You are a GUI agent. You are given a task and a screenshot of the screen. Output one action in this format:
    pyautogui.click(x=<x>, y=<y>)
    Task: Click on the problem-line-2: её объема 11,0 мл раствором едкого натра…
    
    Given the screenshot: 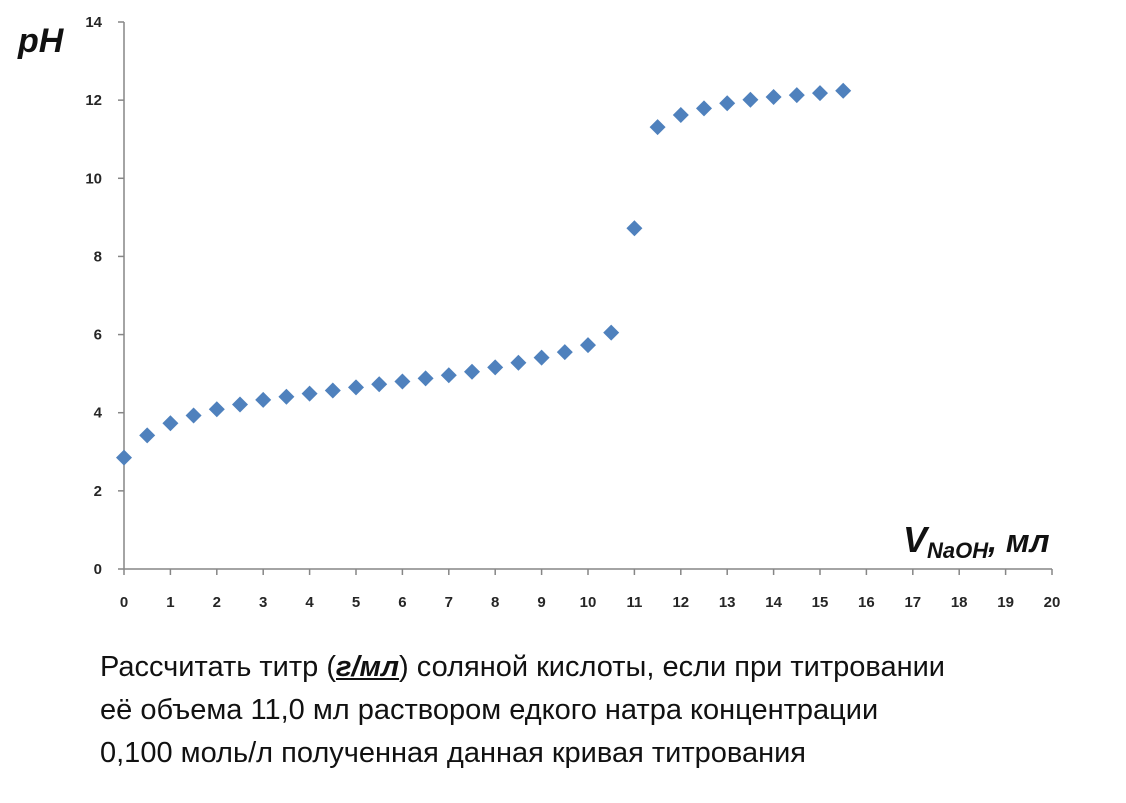 What is the action you would take?
    pyautogui.click(x=489, y=710)
    